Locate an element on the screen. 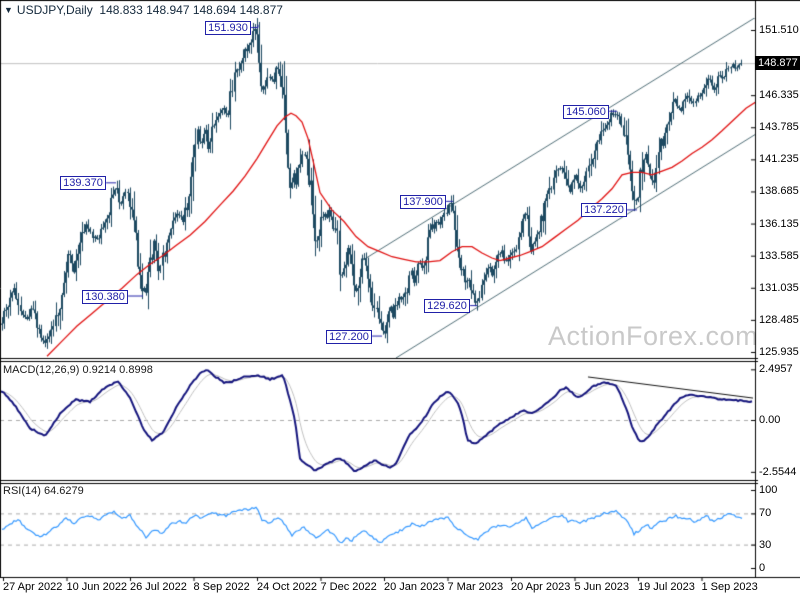 This screenshot has width=800, height=600. current-price-badge: 148.877 is located at coordinates (777, 63).